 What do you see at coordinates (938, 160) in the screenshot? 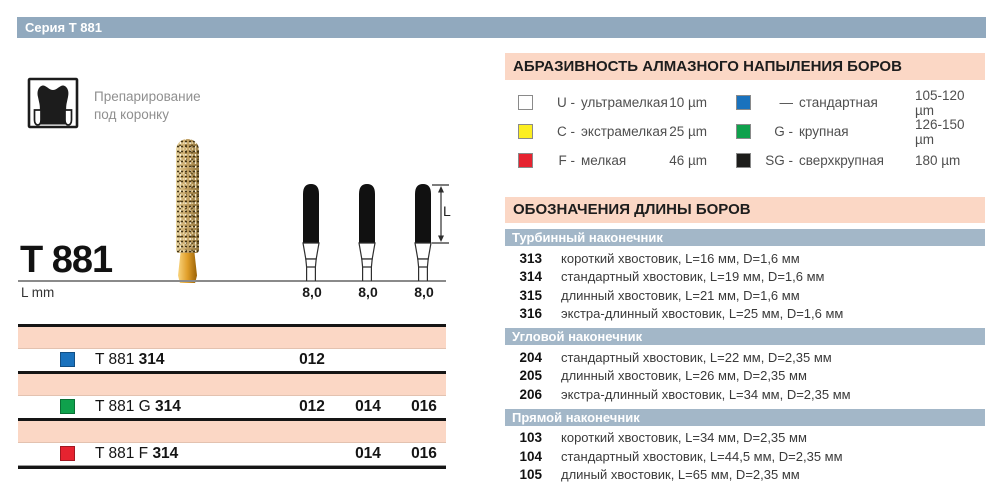
I see `grit-size-value: 180 µm` at bounding box center [938, 160].